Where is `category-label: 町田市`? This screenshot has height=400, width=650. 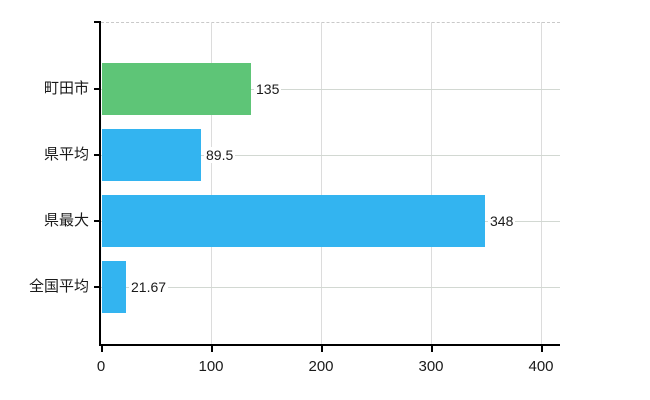
category-label: 町田市 is located at coordinates (66, 88).